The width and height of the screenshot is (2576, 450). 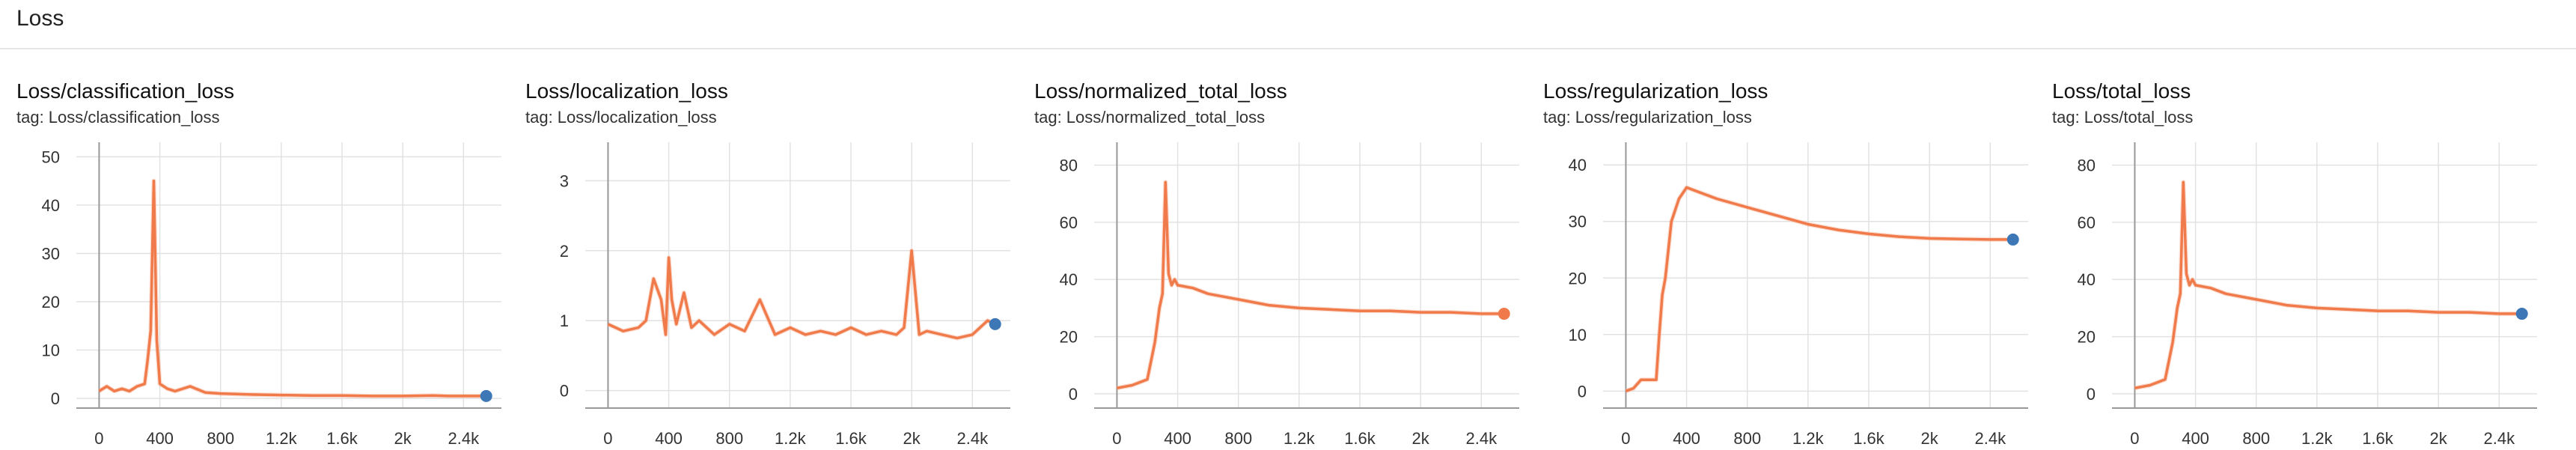 I want to click on chart-title: Loss/normalized_total_loss, so click(x=1160, y=91).